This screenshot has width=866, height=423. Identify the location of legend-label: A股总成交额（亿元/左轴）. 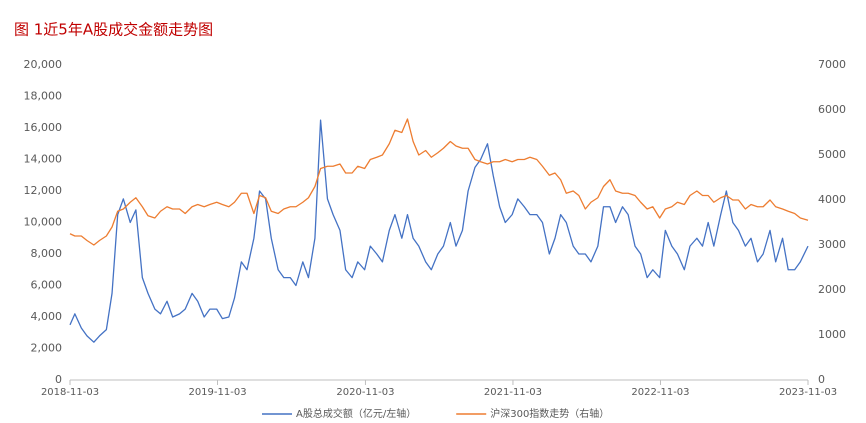
(356, 413).